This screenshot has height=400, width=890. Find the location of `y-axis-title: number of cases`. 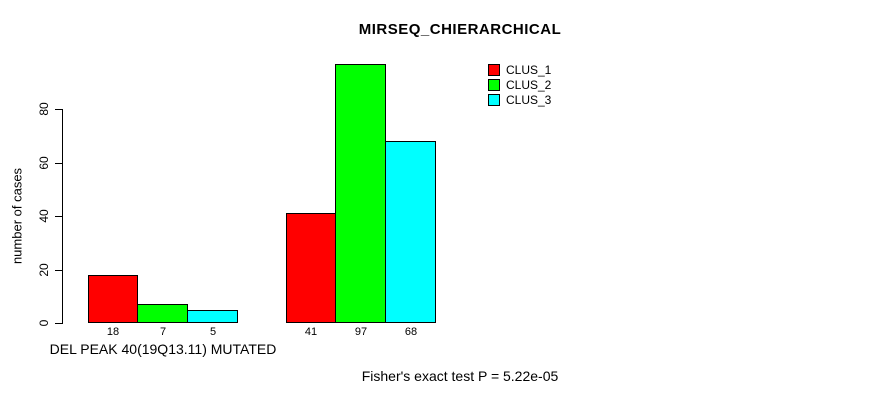

y-axis-title: number of cases is located at coordinates (17, 216).